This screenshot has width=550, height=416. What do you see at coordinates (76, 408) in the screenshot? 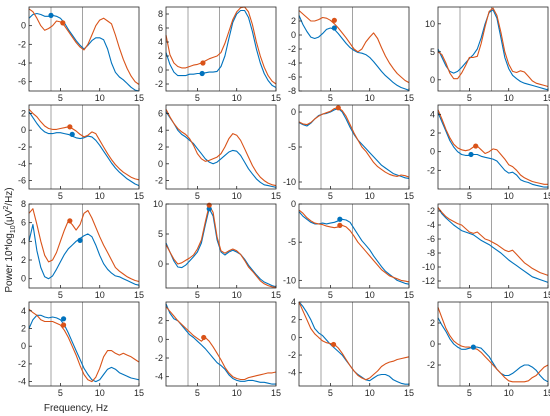
I see `x-axis-label: Frequency, Hz` at bounding box center [76, 408].